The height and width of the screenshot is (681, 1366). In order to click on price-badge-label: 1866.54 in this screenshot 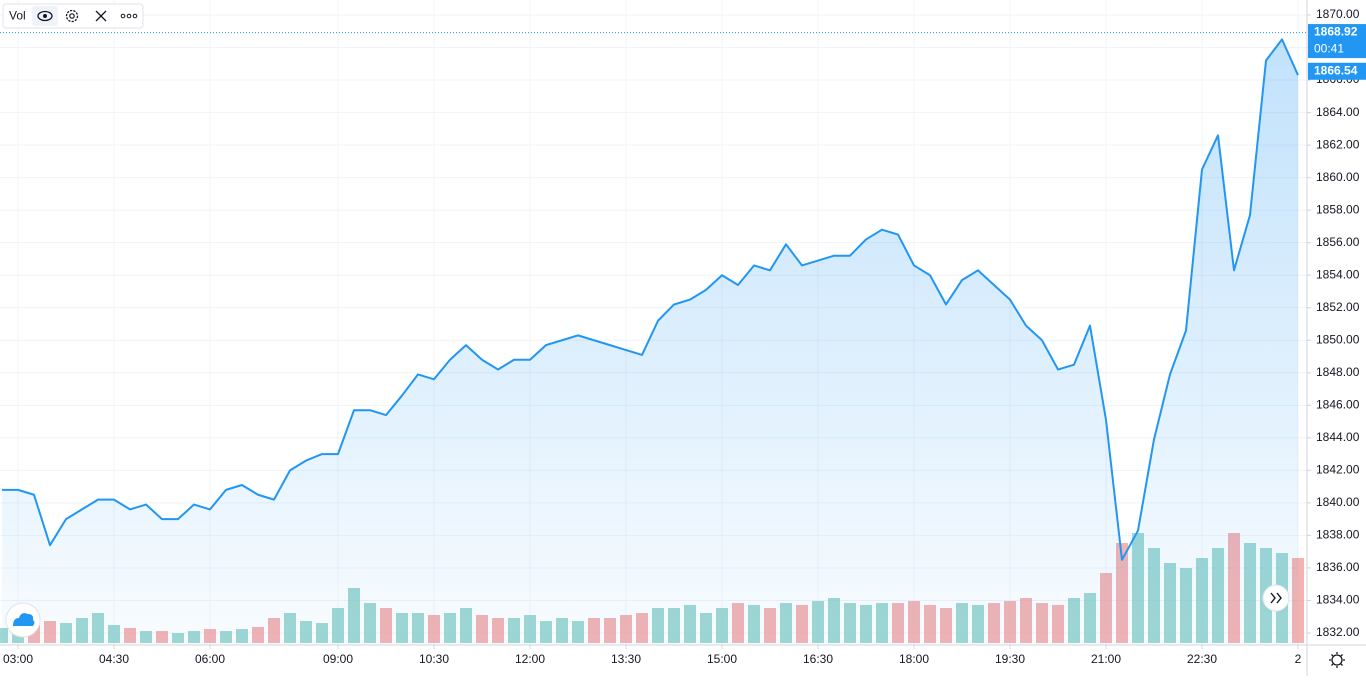, I will do `click(1336, 70)`.